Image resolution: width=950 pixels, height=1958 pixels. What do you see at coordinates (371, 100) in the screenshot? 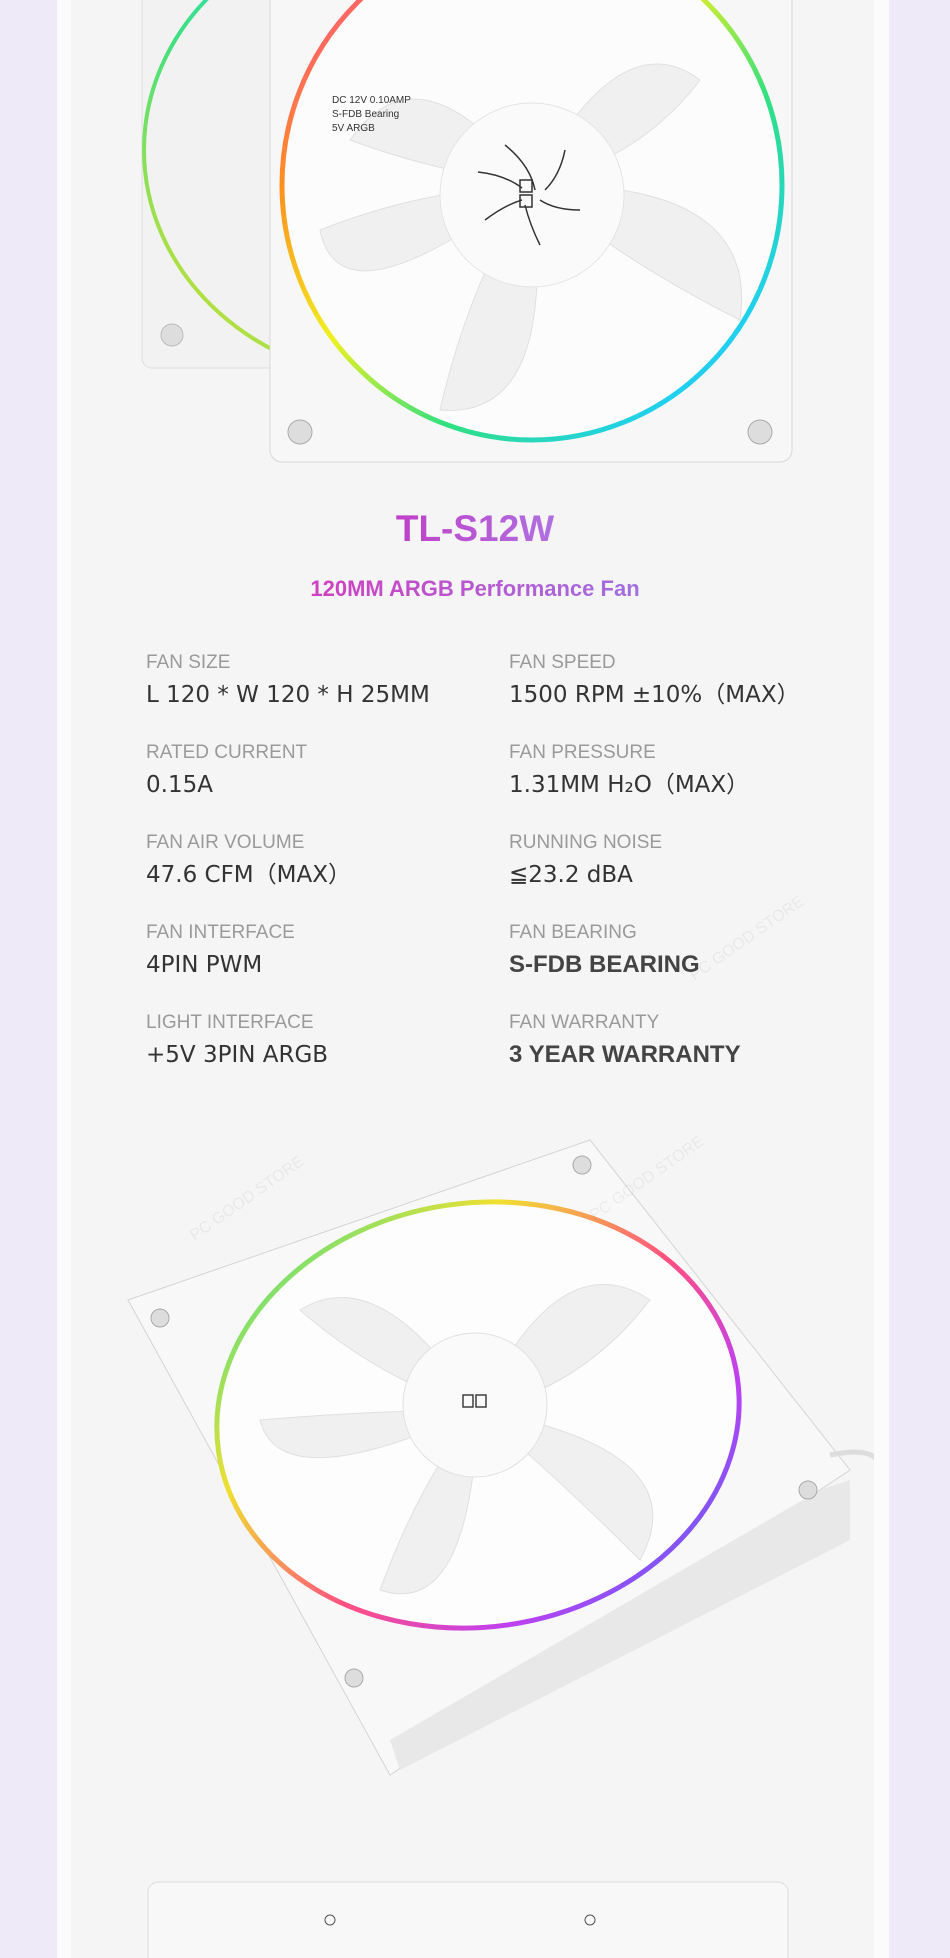
I see `sticker-line: DC 12V 0.10AMP` at bounding box center [371, 100].